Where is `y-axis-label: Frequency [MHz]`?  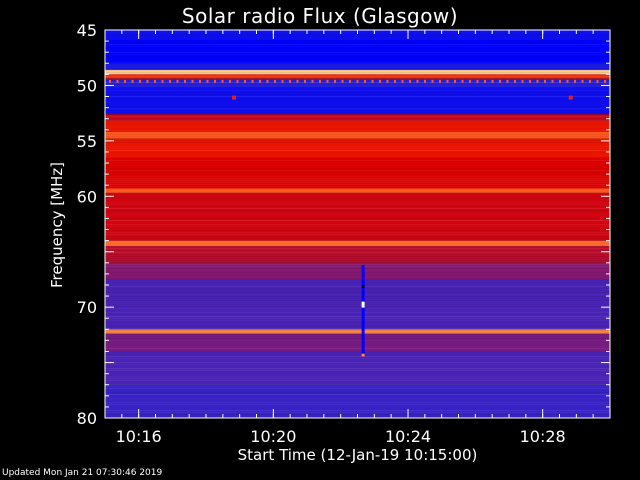 y-axis-label: Frequency [MHz] is located at coordinates (57, 225).